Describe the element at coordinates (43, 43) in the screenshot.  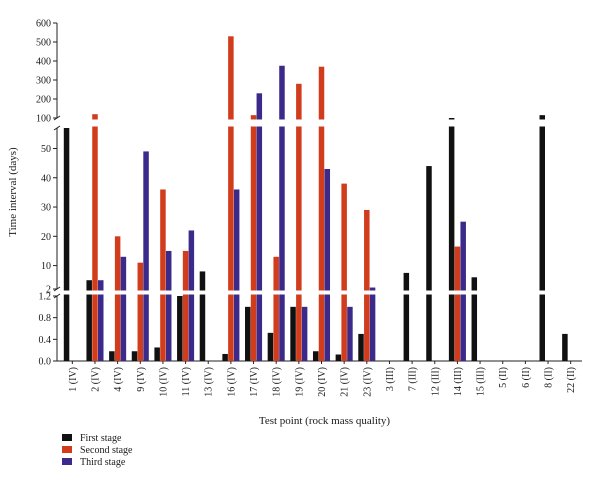
I see `y-tick-label: 500` at that location.